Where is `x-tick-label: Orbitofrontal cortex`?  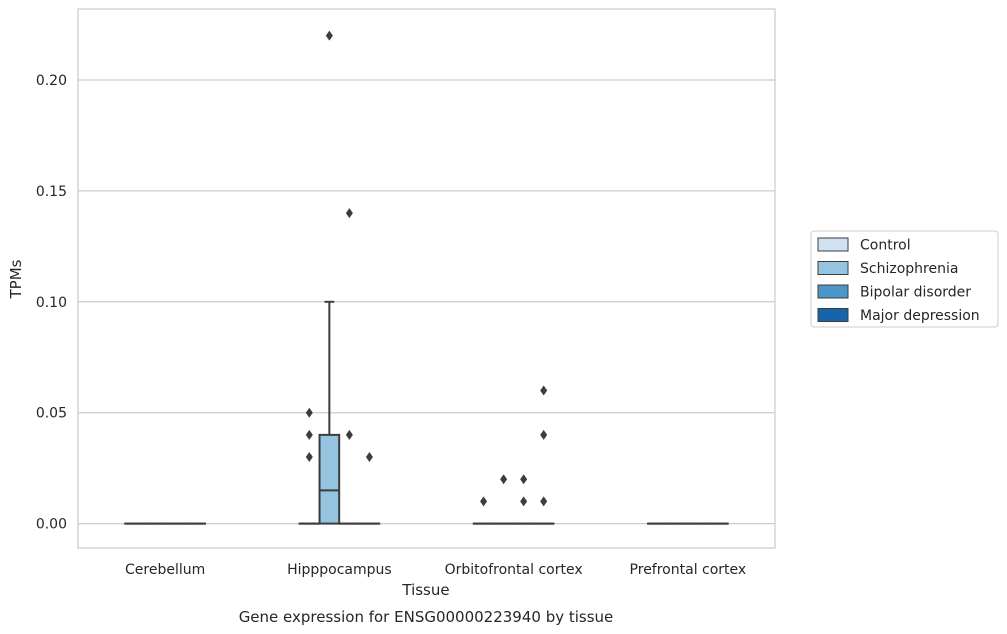
x-tick-label: Orbitofrontal cortex is located at coordinates (514, 570).